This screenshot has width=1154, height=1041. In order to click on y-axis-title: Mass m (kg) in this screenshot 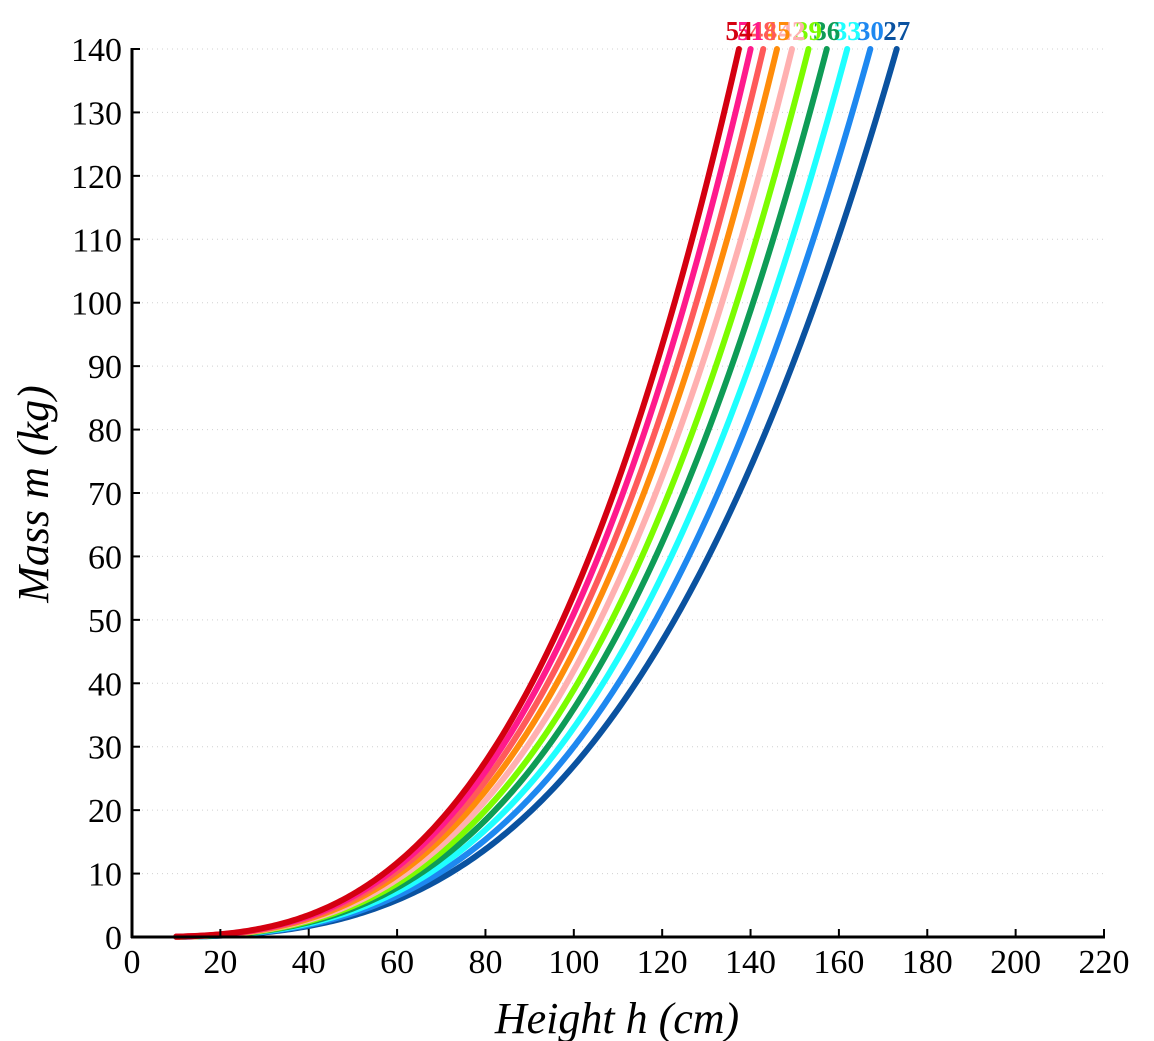, I will do `click(33, 494)`.